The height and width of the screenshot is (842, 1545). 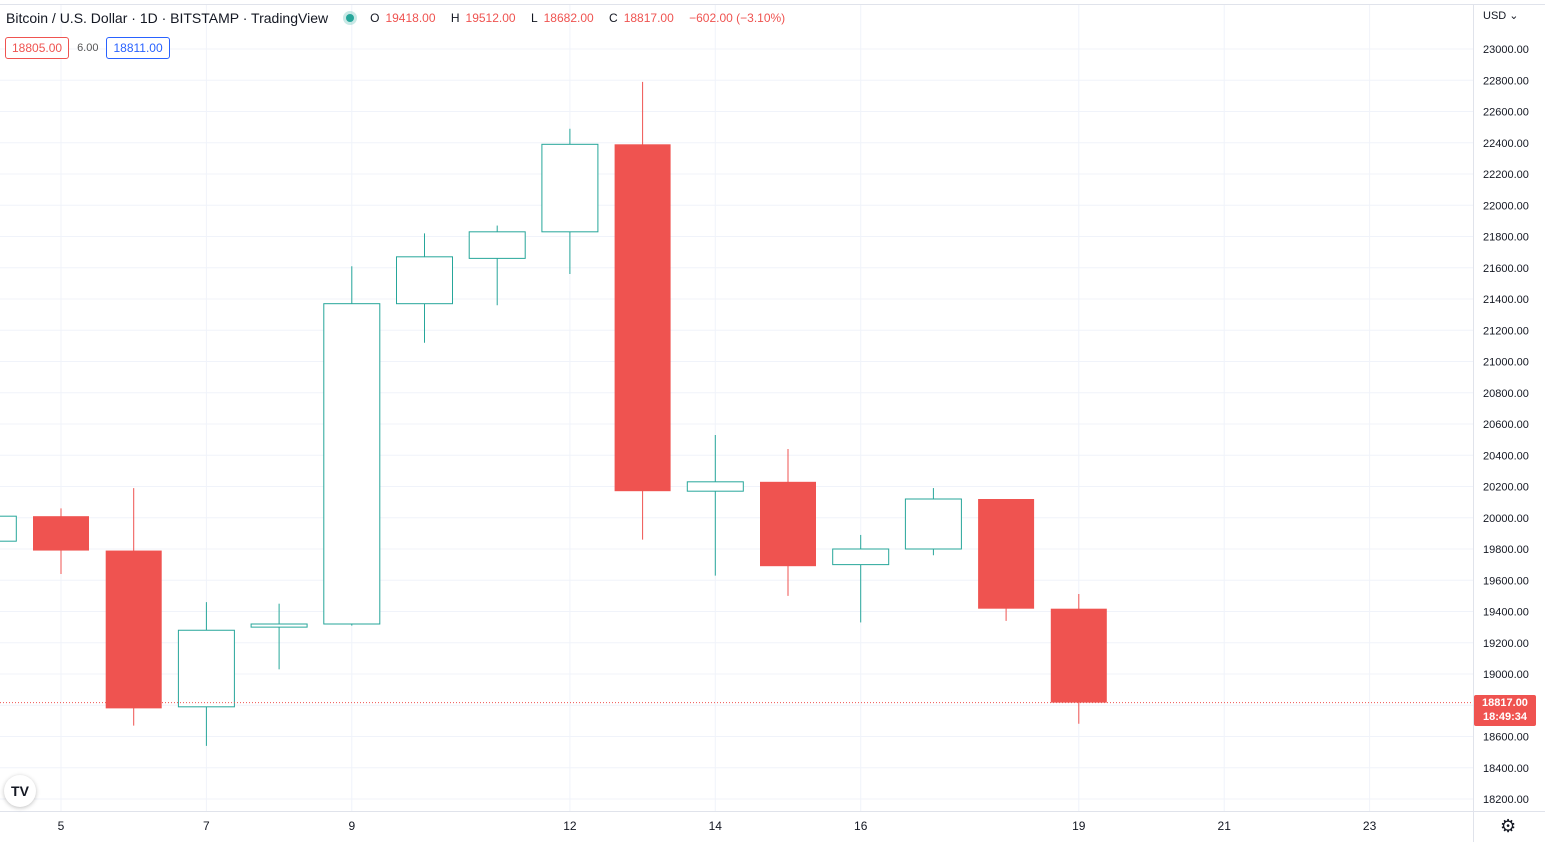 I want to click on market-status-icon, so click(x=350, y=18).